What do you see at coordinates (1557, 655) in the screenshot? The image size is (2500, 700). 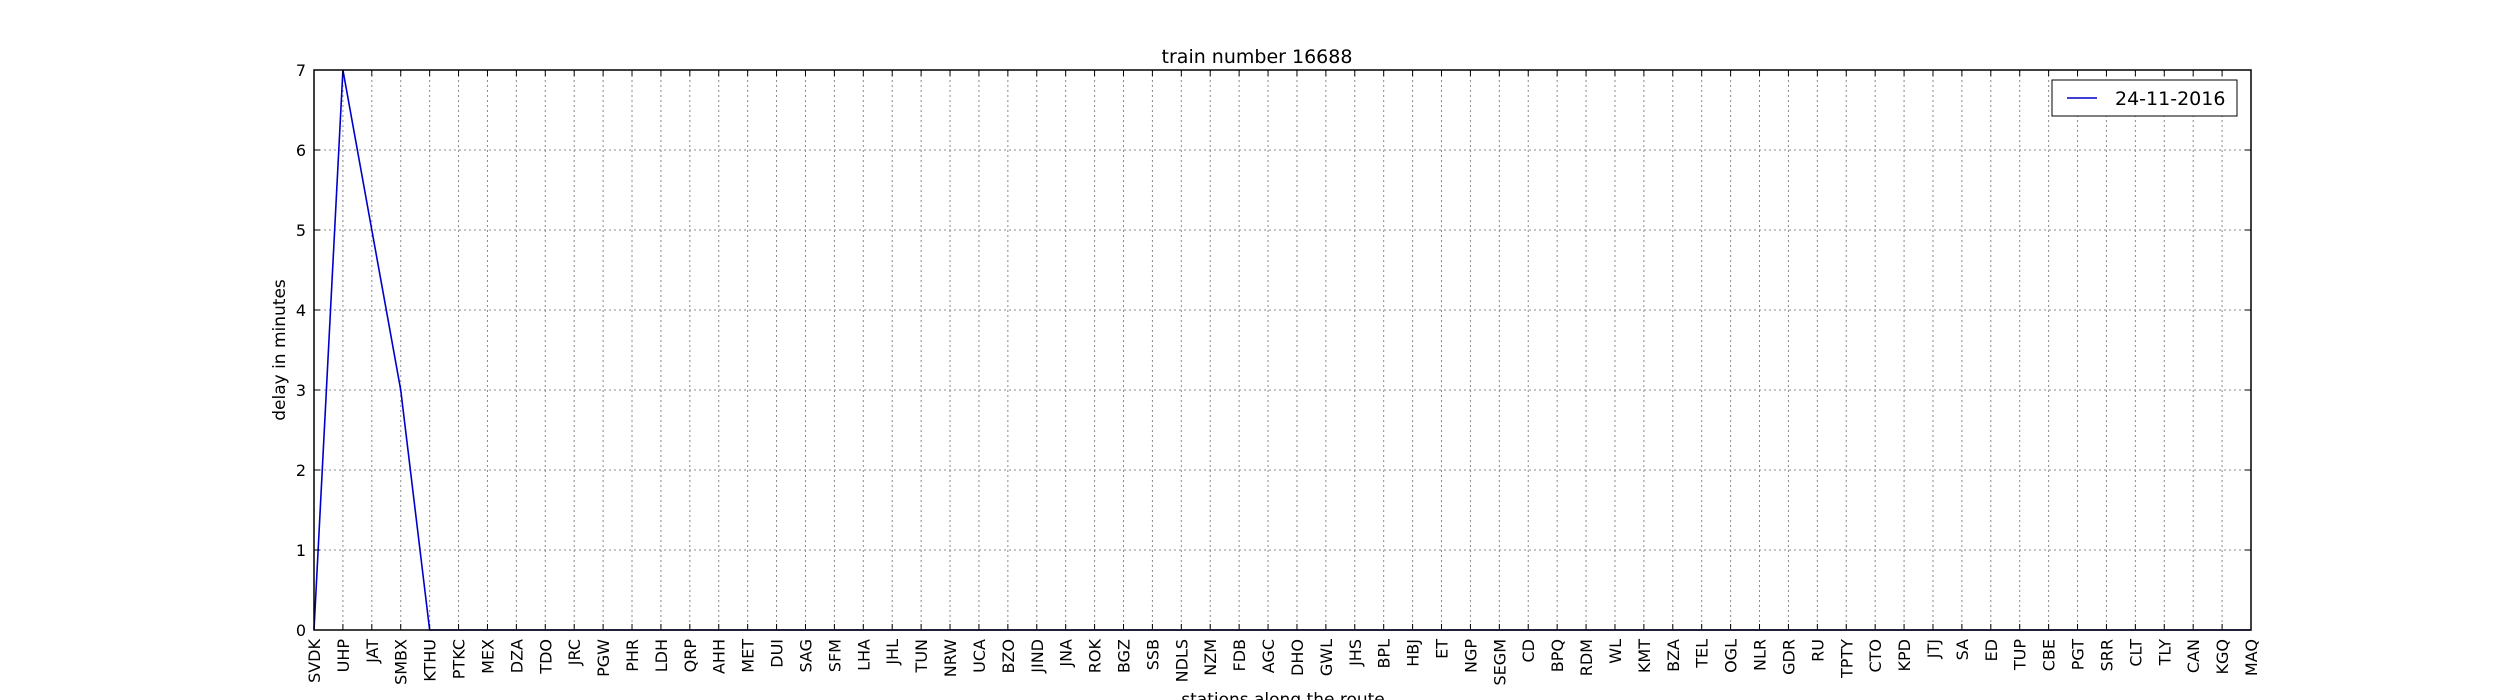 I see `x-tick-label: BPQ` at bounding box center [1557, 655].